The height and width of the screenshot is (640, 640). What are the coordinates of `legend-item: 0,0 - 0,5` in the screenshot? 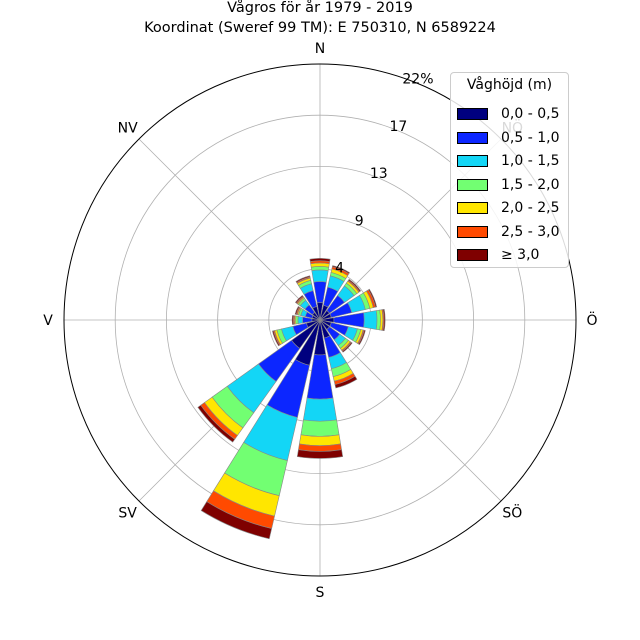 It's located at (512, 115).